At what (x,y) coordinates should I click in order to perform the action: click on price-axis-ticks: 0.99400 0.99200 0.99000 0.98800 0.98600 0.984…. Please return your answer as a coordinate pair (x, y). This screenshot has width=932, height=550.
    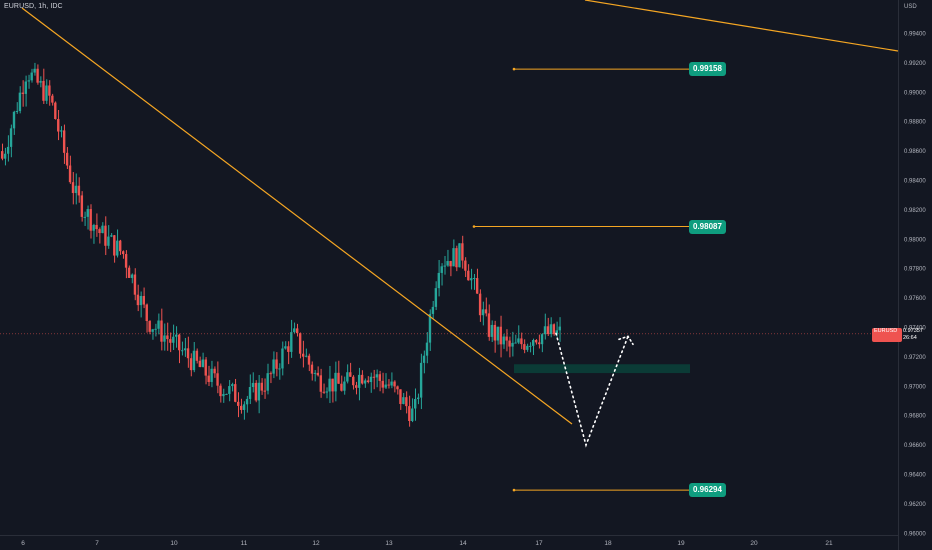
    Looking at the image, I should click on (915, 285).